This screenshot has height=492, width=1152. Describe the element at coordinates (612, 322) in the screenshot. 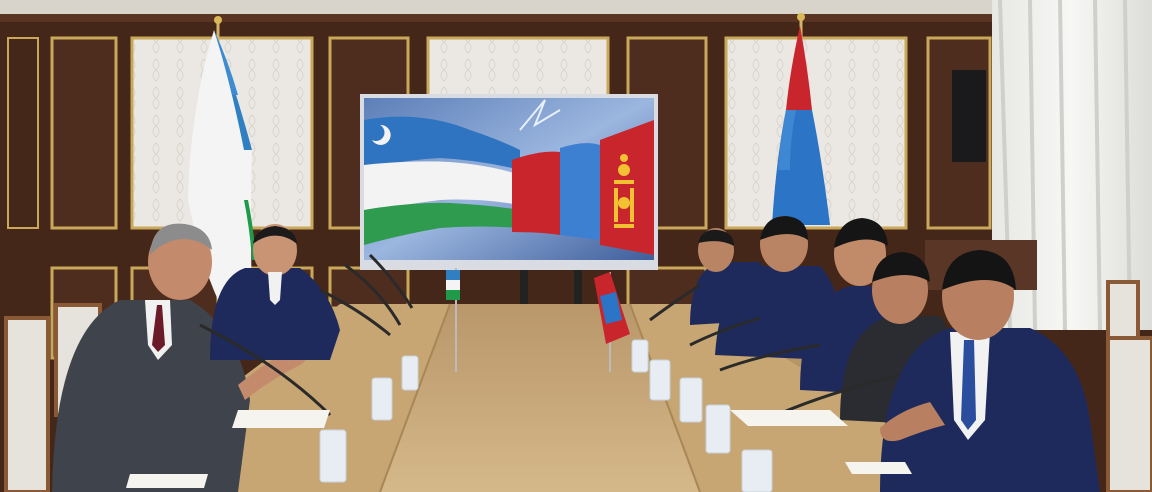

I see `desk-flag-mongolia` at that location.